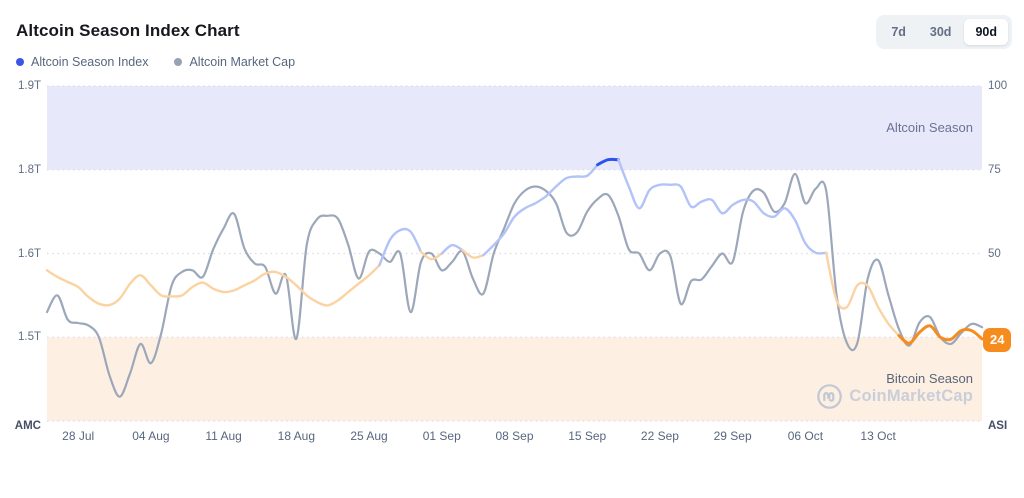 The image size is (1024, 498). What do you see at coordinates (128, 30) in the screenshot?
I see `page-title: Altcoin Season Index Chart` at bounding box center [128, 30].